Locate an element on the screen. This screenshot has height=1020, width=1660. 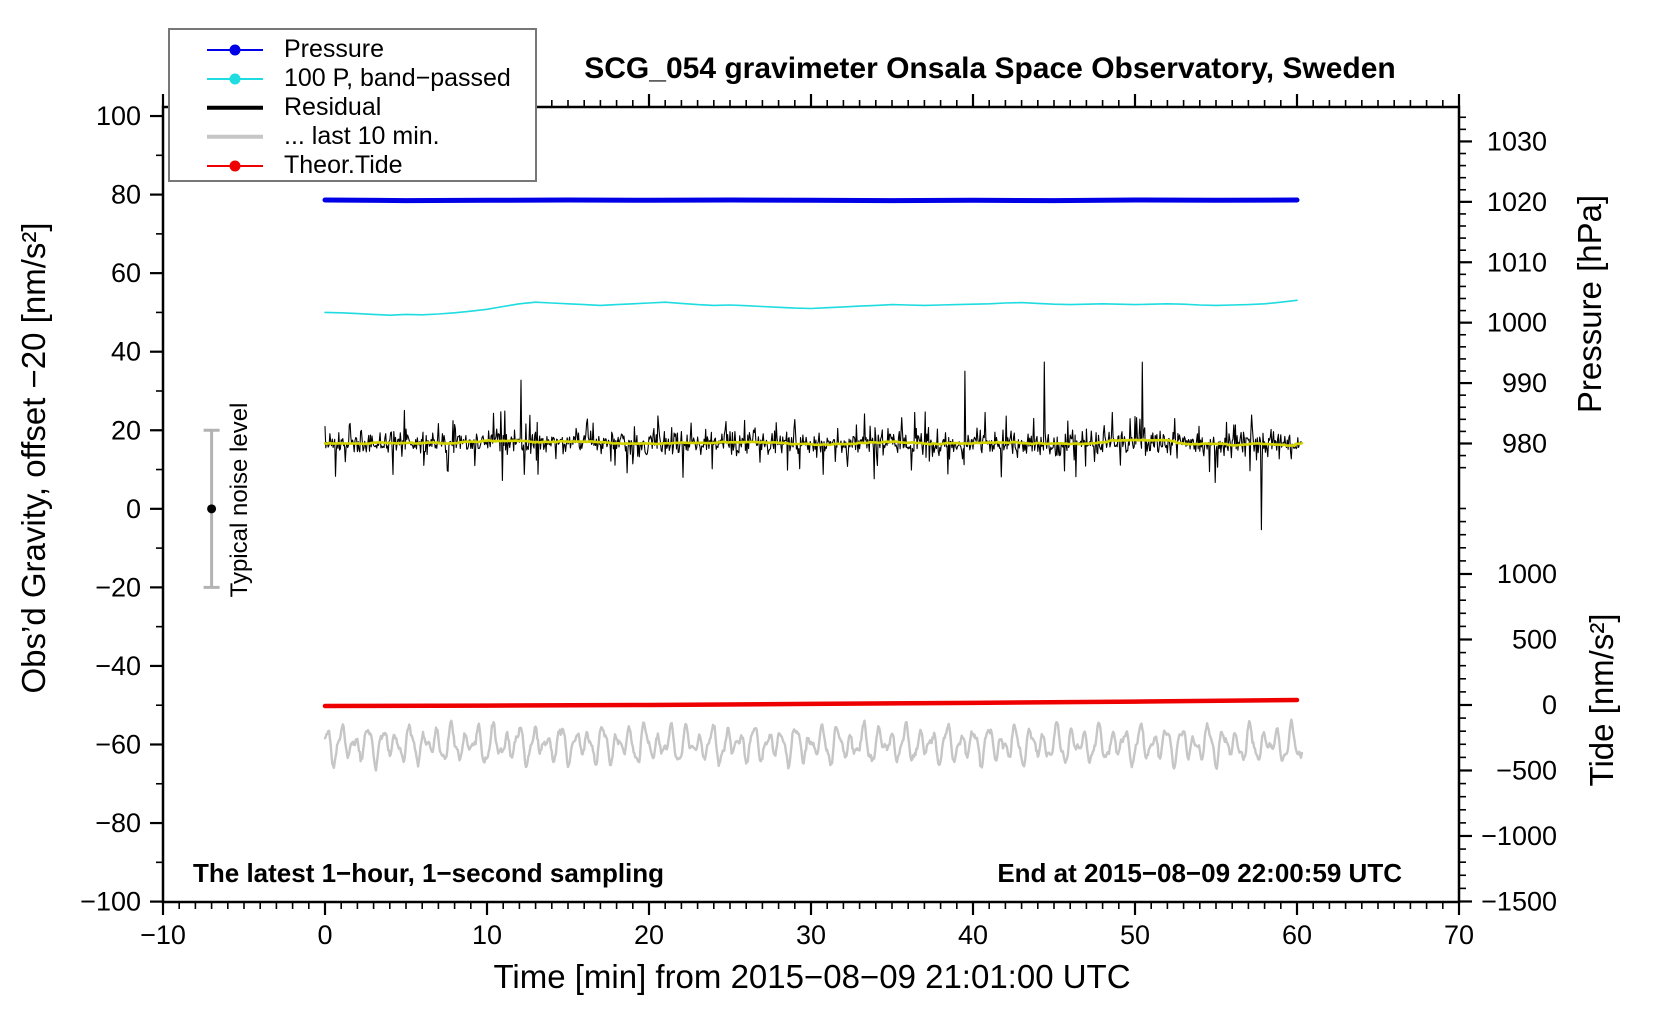
series-theor_tide is located at coordinates (811, 703).